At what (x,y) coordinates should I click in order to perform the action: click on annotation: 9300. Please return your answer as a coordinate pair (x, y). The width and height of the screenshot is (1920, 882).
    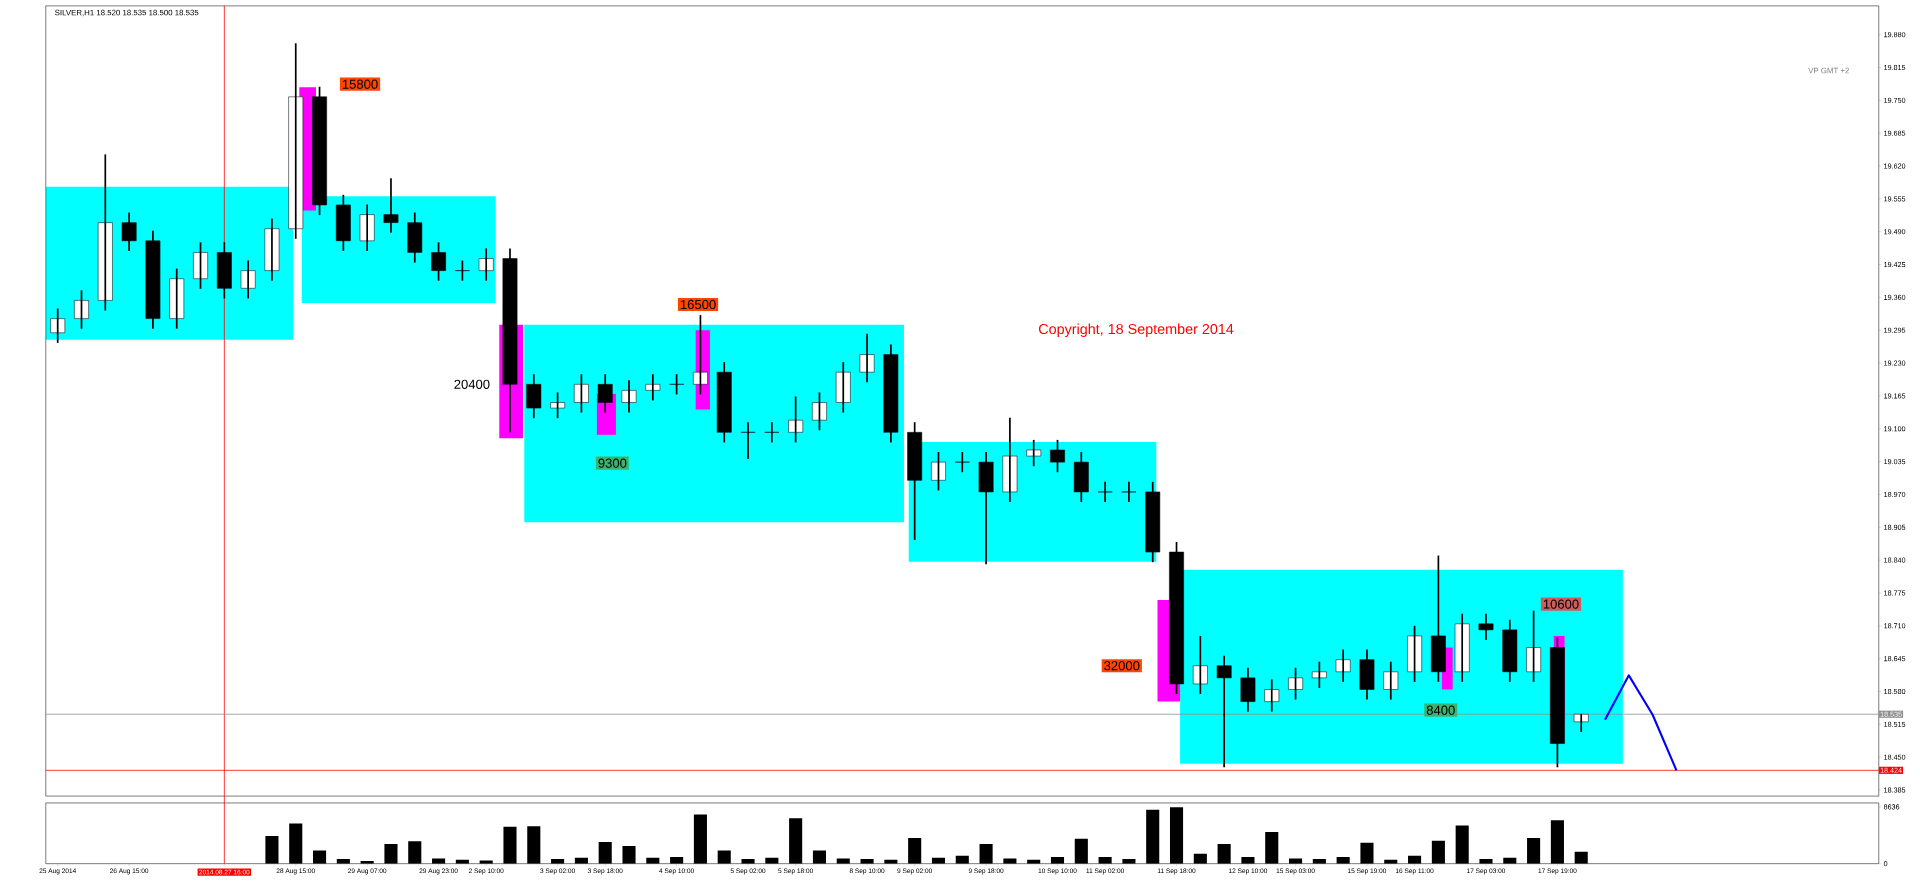
    Looking at the image, I should click on (612, 463).